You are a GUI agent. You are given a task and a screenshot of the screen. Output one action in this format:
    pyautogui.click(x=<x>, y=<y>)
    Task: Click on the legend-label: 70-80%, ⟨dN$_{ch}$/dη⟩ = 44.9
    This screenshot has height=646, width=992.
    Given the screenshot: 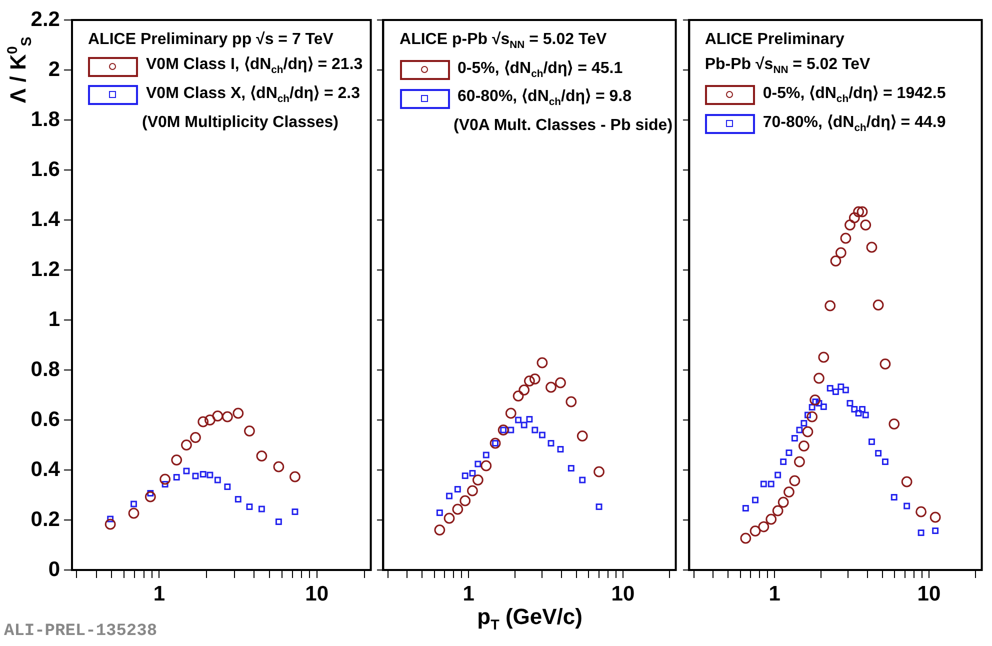 What is the action you would take?
    pyautogui.click(x=854, y=124)
    